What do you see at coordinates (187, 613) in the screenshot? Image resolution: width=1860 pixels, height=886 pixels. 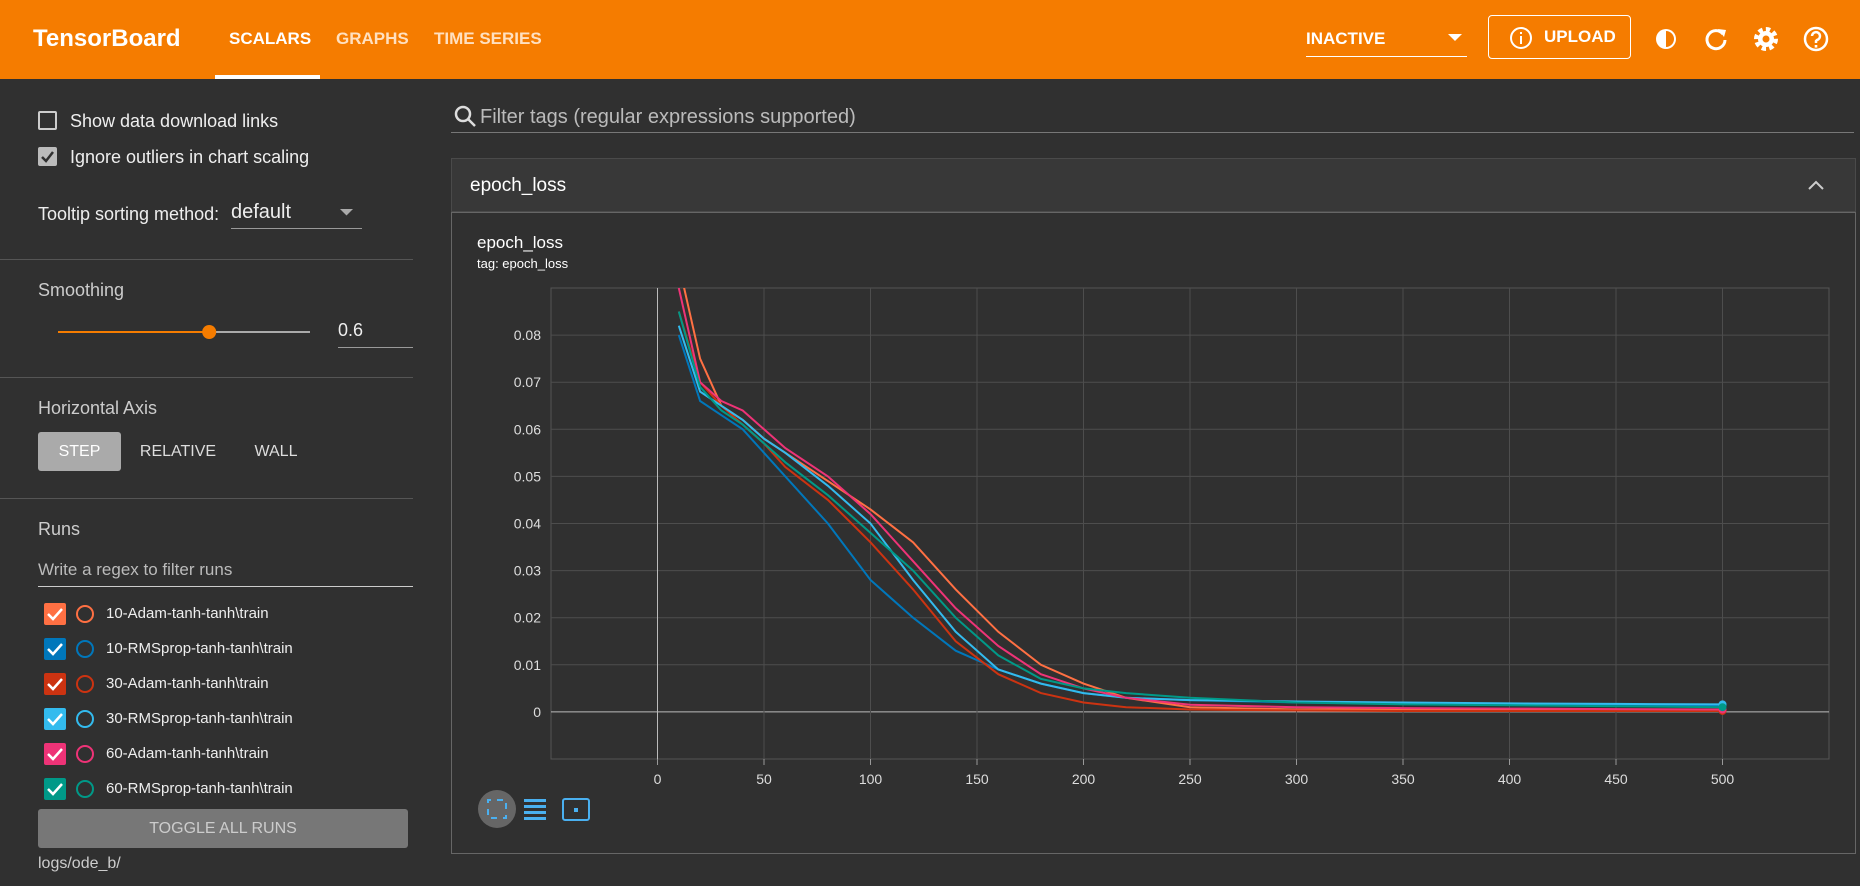 I see `run-label: 10-Adam-tanh-tanh\train` at bounding box center [187, 613].